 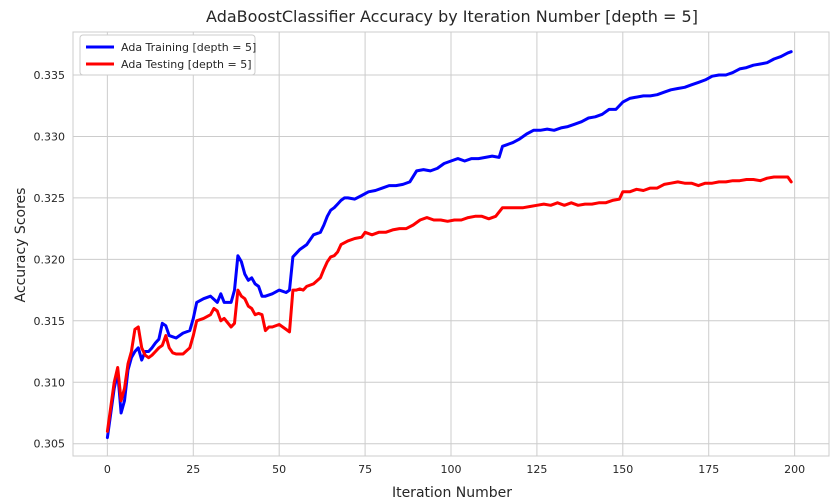 I want to click on y-tick-label: 0.315, so click(x=50, y=321).